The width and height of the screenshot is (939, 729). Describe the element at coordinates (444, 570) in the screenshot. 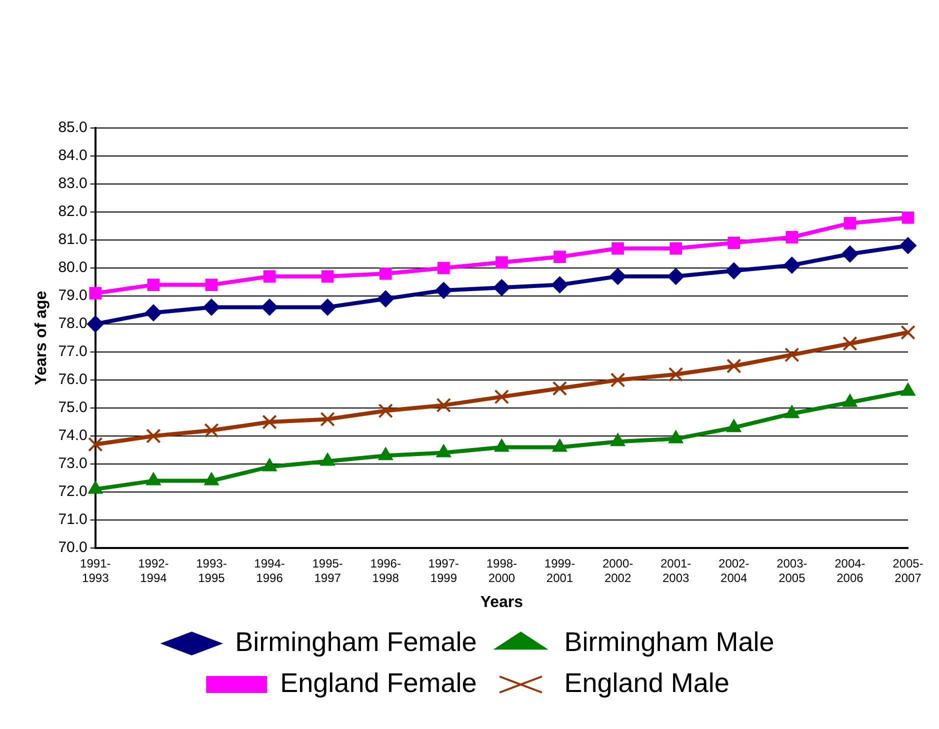

I see `x-tick-label: 1997-1999` at that location.